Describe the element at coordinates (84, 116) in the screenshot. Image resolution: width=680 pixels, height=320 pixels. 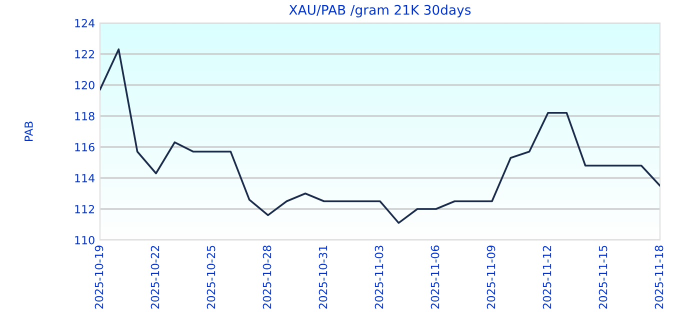
I see `y-tick-label: 118` at that location.